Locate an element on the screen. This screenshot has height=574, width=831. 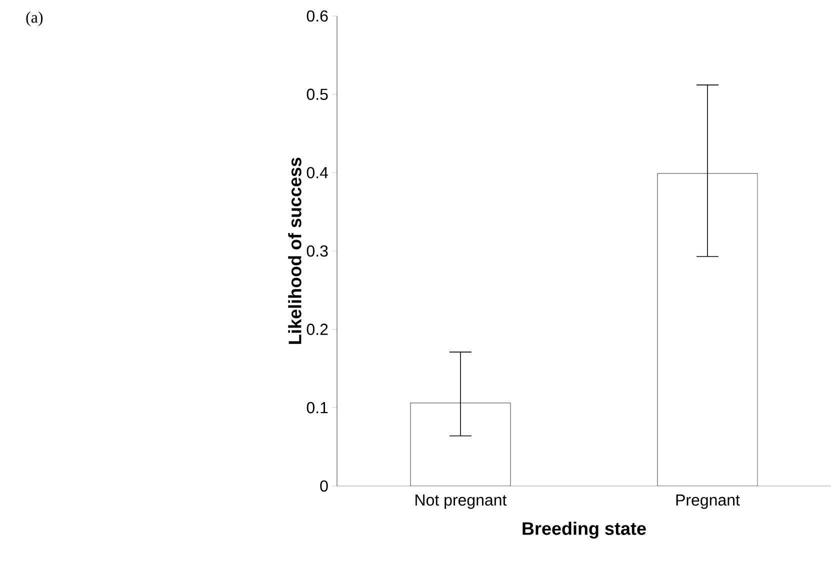
x-tick-label: Pregnant is located at coordinates (708, 501).